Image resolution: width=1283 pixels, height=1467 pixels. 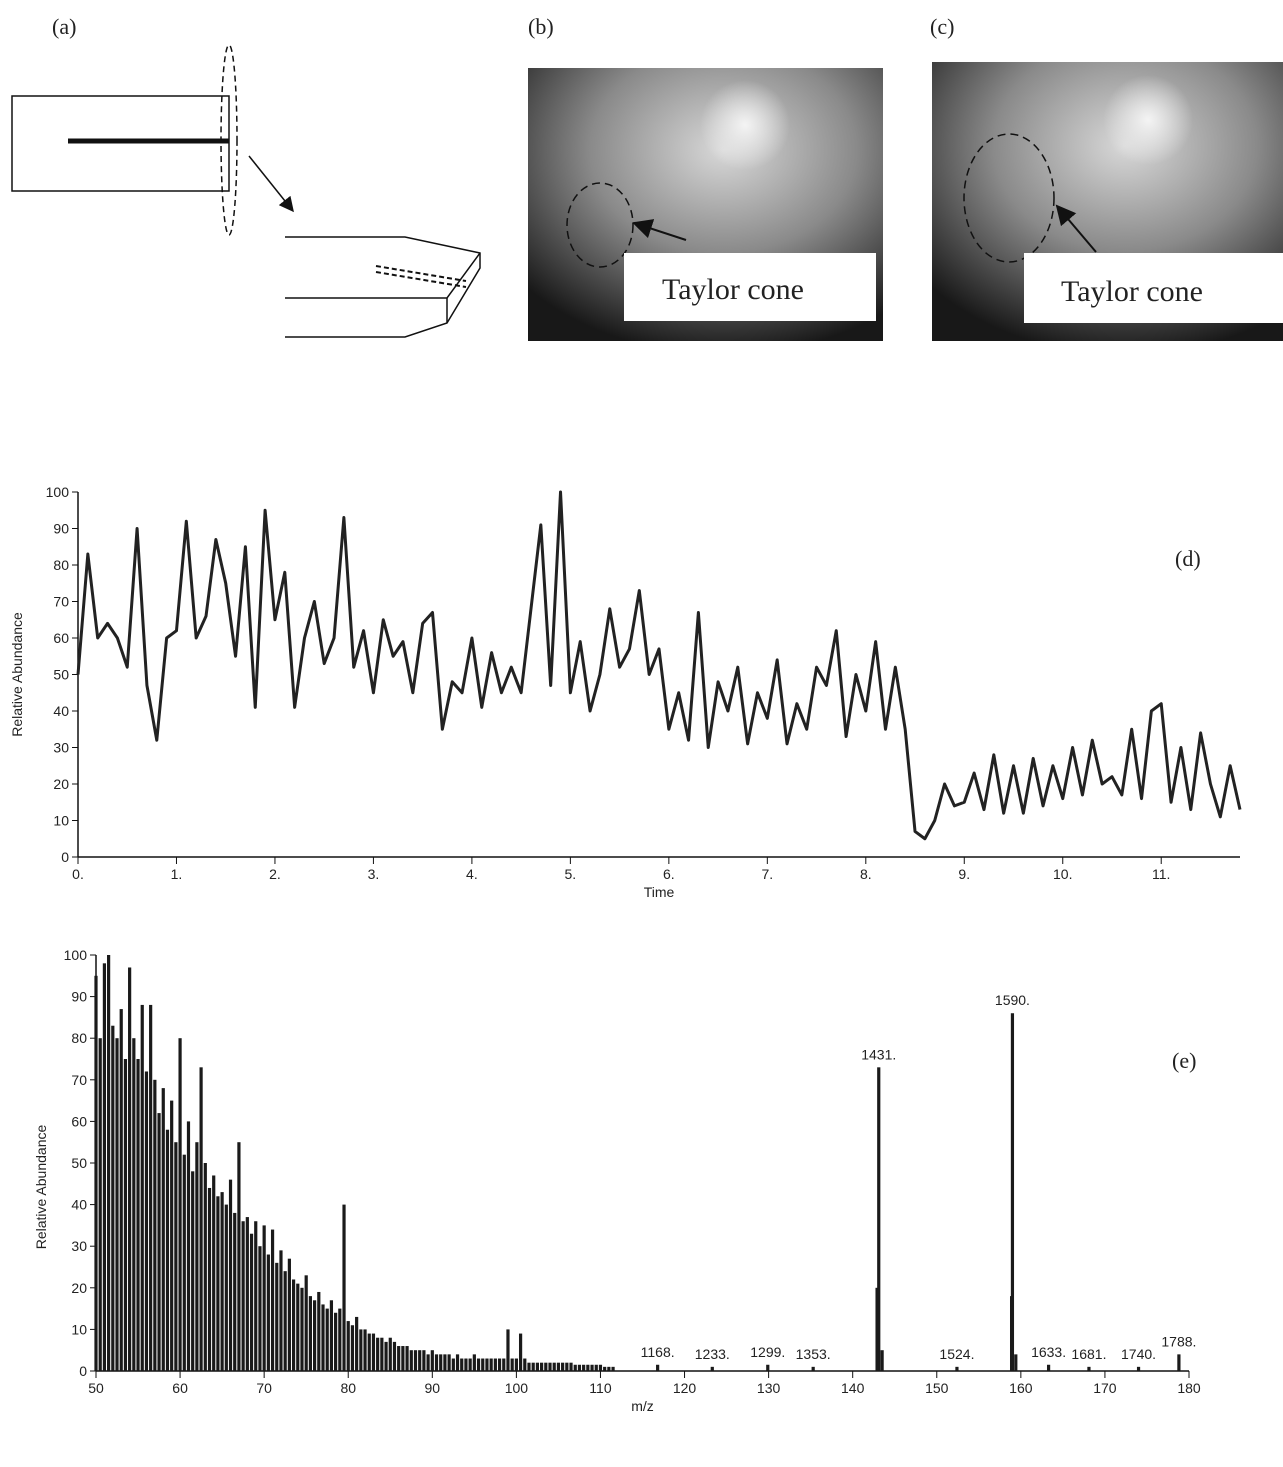 I want to click on x-tick-label: 0., so click(x=78, y=874).